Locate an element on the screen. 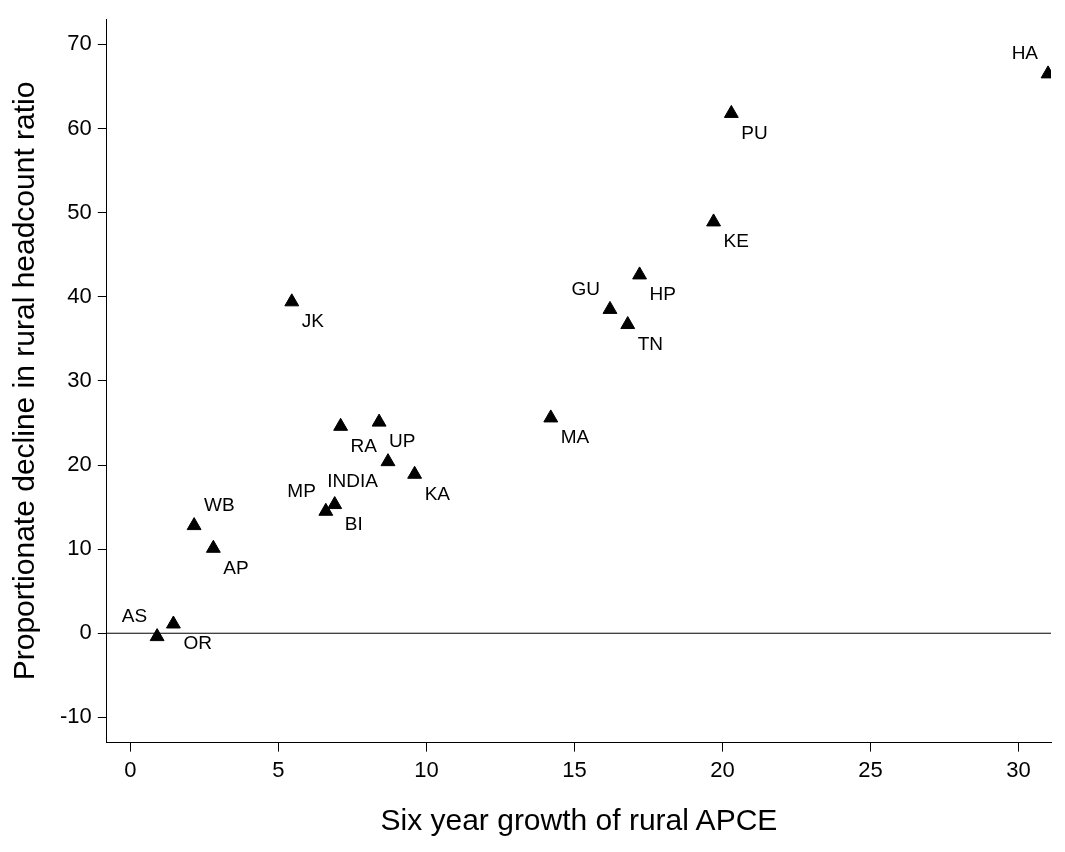 The width and height of the screenshot is (1065, 852). annotation: AS is located at coordinates (134, 615).